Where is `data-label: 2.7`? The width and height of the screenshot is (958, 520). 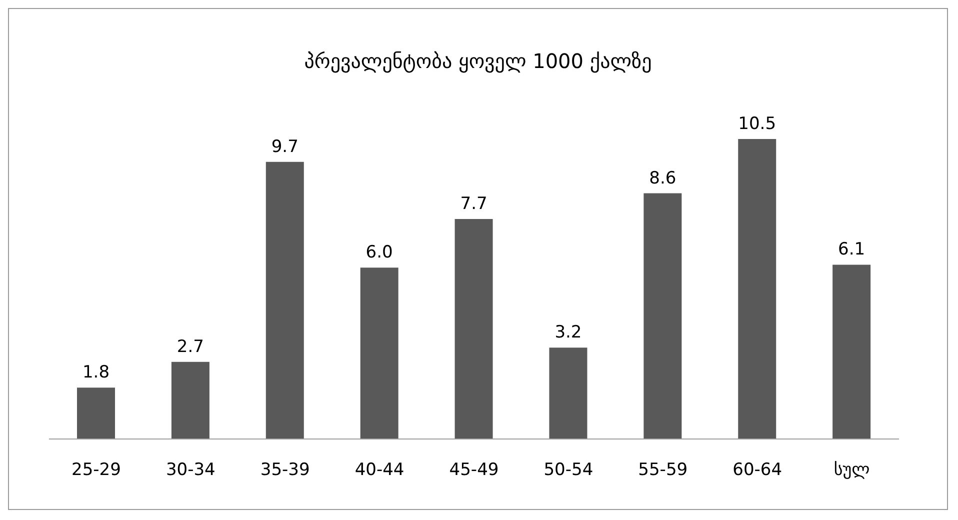 data-label: 2.7 is located at coordinates (190, 346).